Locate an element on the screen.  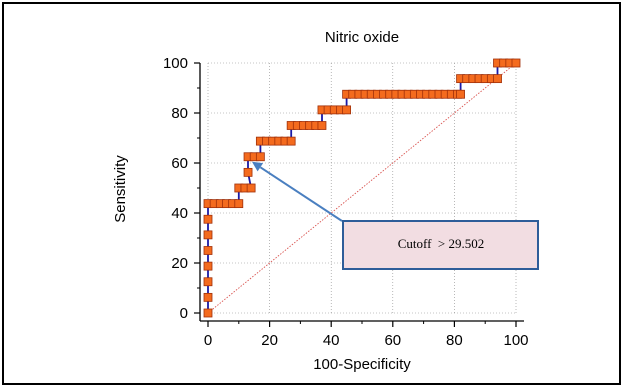
chart-title: Nitric oxide is located at coordinates (362, 37).